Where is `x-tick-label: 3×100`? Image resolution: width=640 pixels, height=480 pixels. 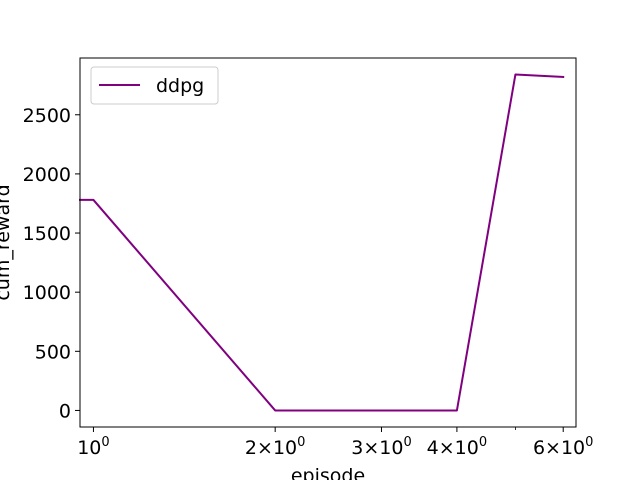 x-tick-label: 3×100 is located at coordinates (381, 447).